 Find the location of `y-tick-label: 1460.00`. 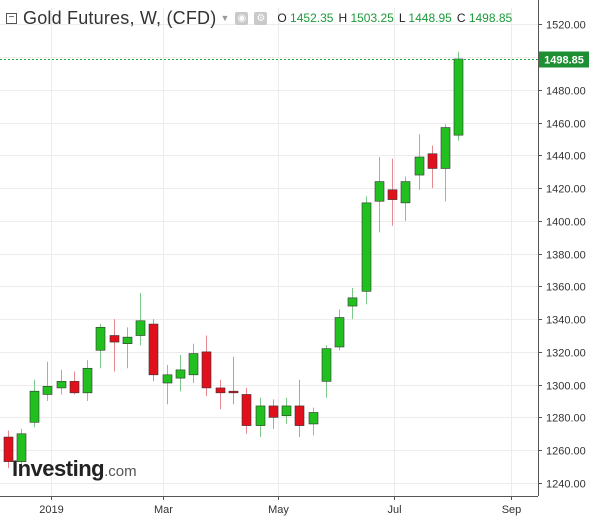

y-tick-label: 1460.00 is located at coordinates (566, 125).